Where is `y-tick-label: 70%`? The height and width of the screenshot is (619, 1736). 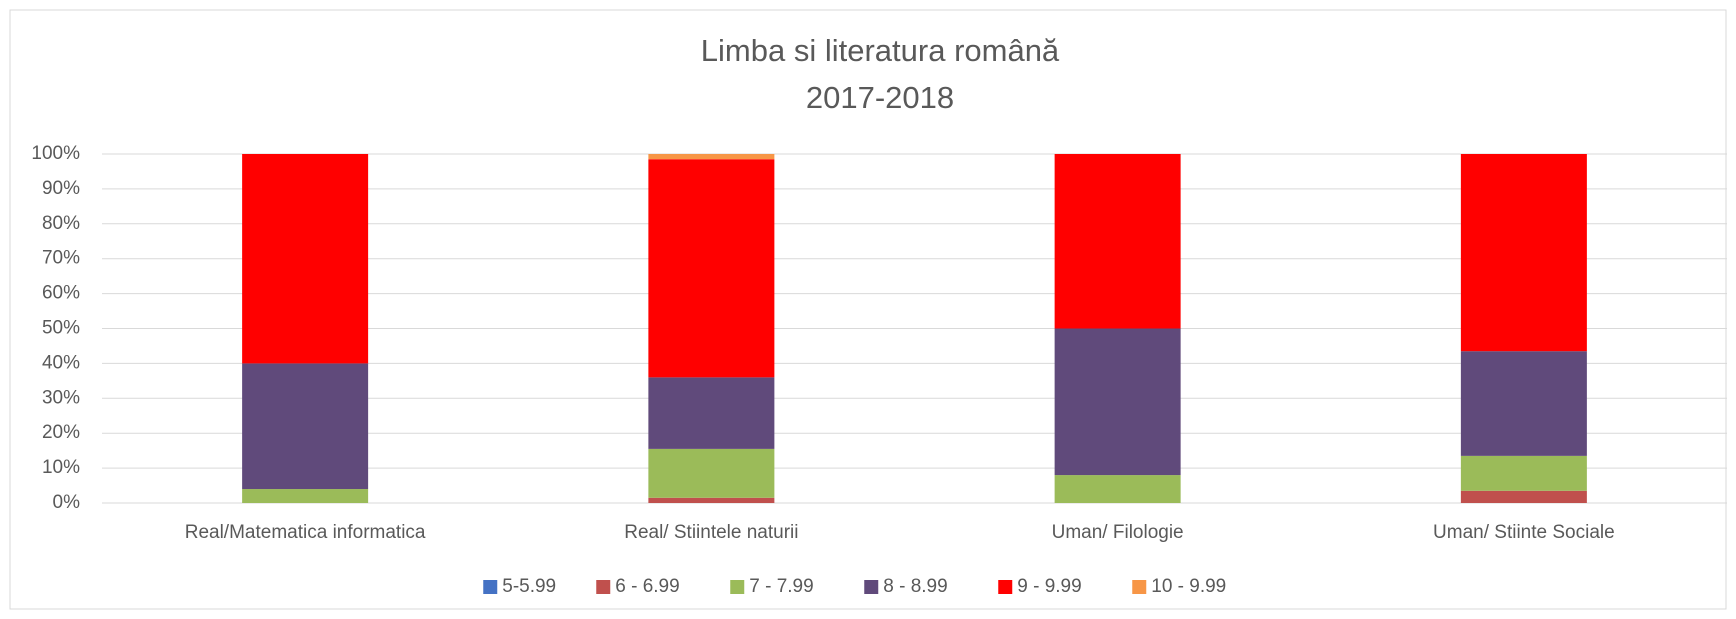
y-tick-label: 70% is located at coordinates (61, 258).